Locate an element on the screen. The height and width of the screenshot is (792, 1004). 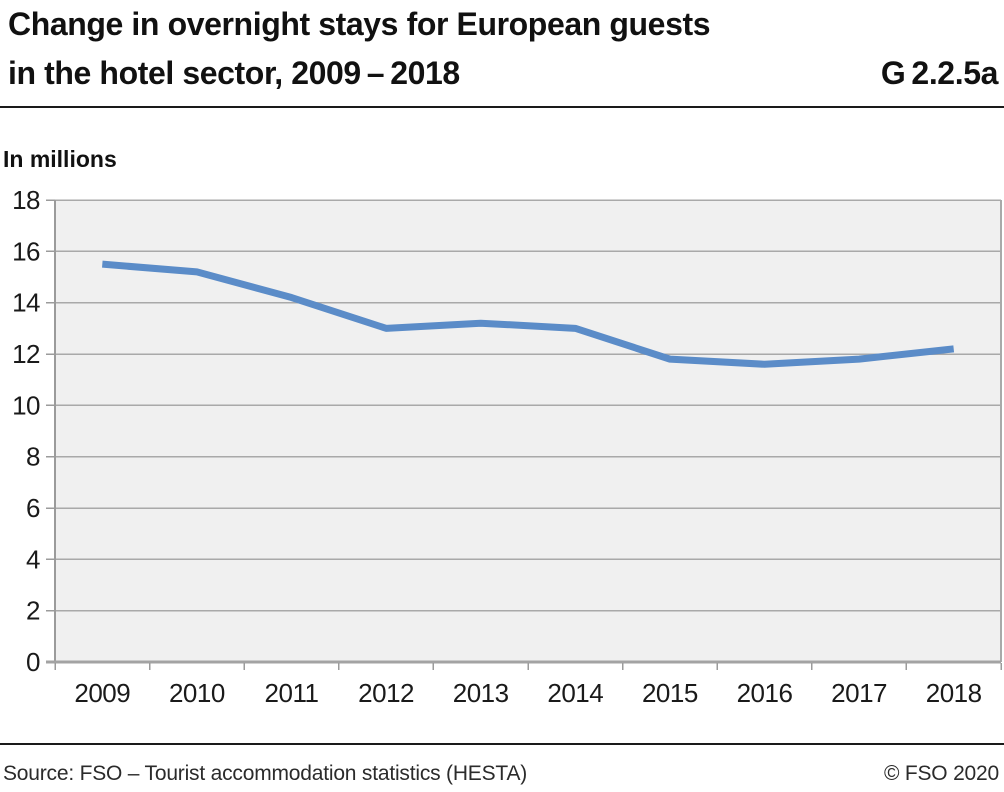
x-tick-label: 2011 is located at coordinates (292, 693).